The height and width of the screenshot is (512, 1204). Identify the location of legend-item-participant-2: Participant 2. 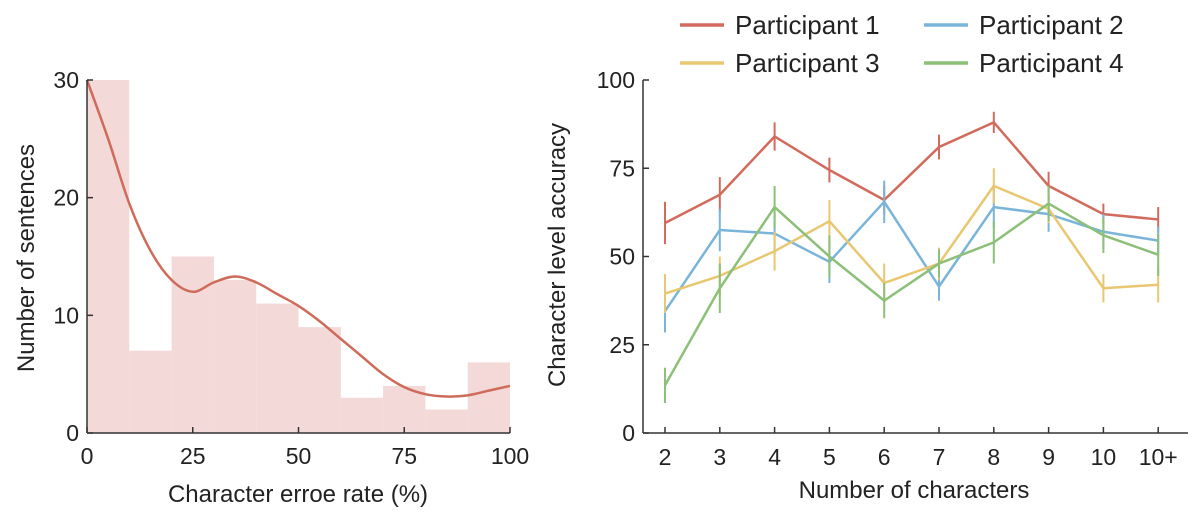
(1024, 25).